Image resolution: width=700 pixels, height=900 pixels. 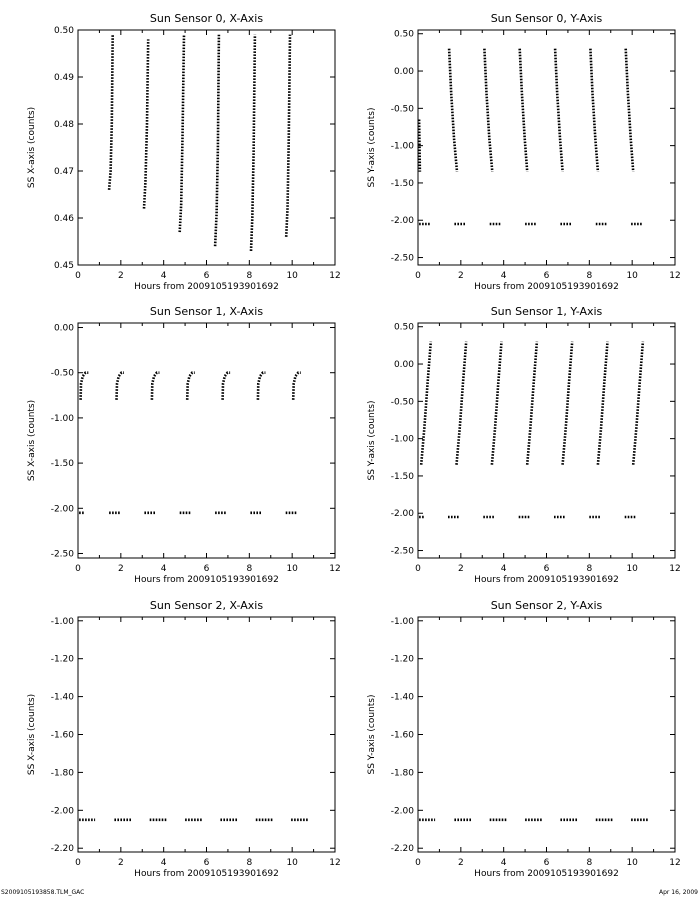 What do you see at coordinates (64, 219) in the screenshot?
I see `y-tick-label: 0.46` at bounding box center [64, 219].